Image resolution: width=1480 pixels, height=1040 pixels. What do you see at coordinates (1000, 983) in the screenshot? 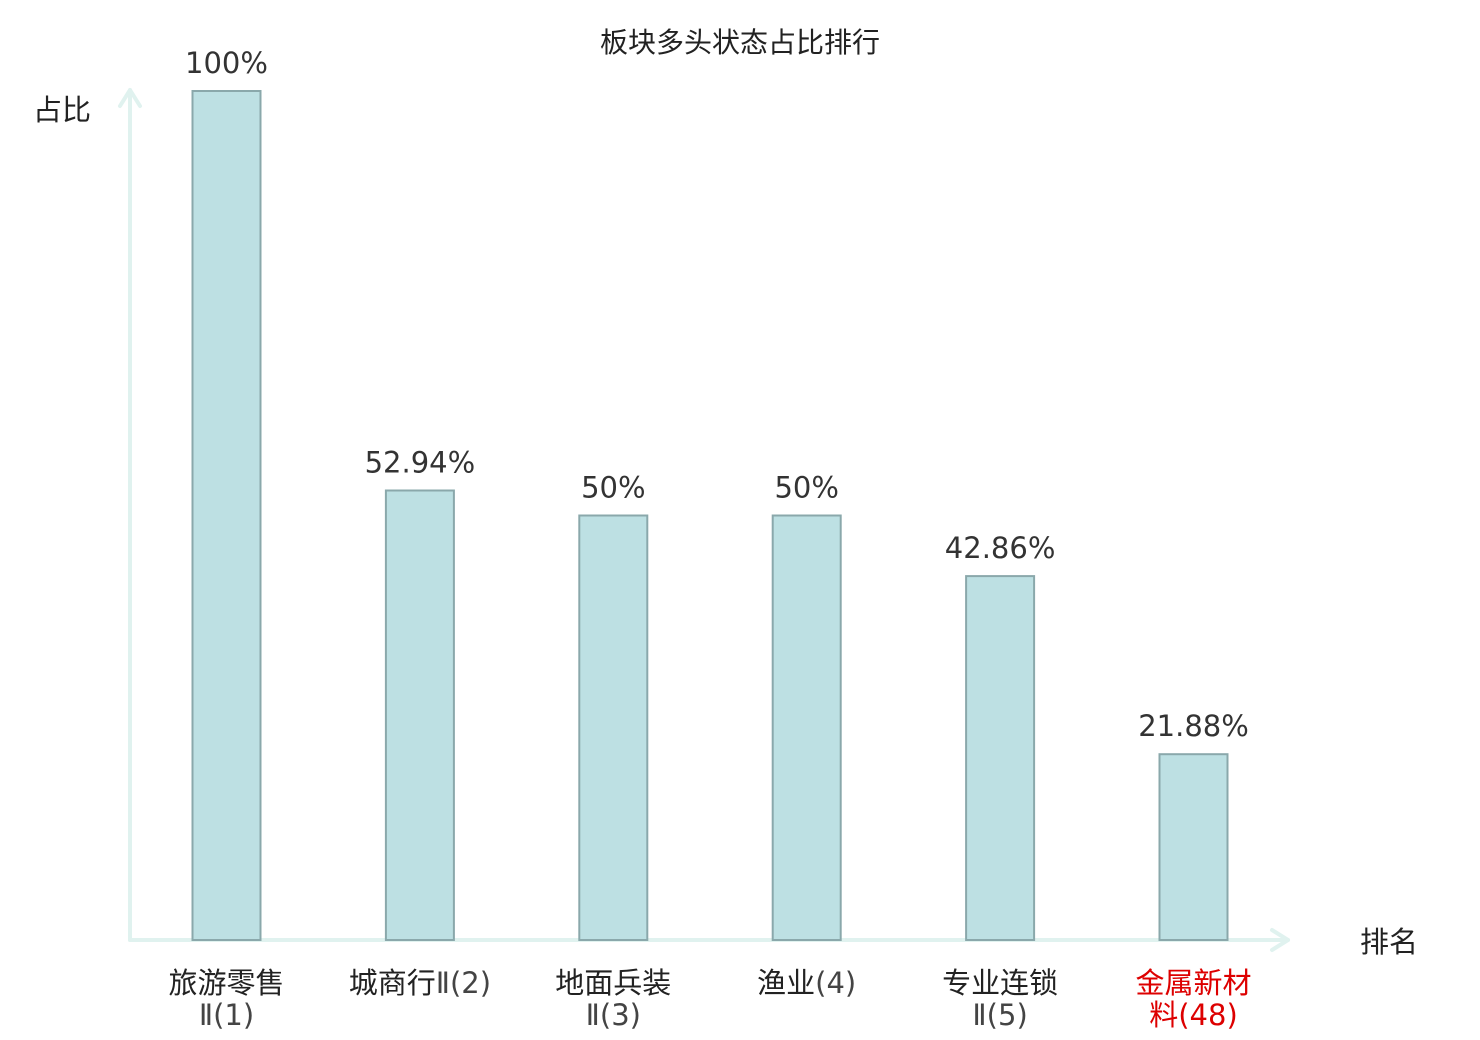
I see `category-name-5: 专业连锁` at bounding box center [1000, 983].